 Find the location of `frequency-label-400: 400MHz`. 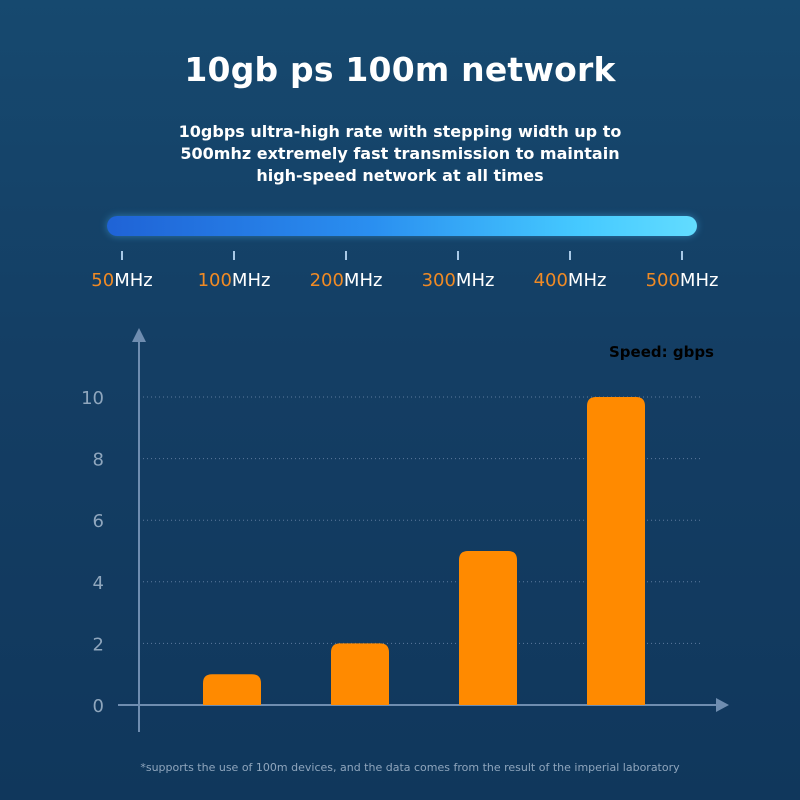

frequency-label-400: 400MHz is located at coordinates (570, 280).